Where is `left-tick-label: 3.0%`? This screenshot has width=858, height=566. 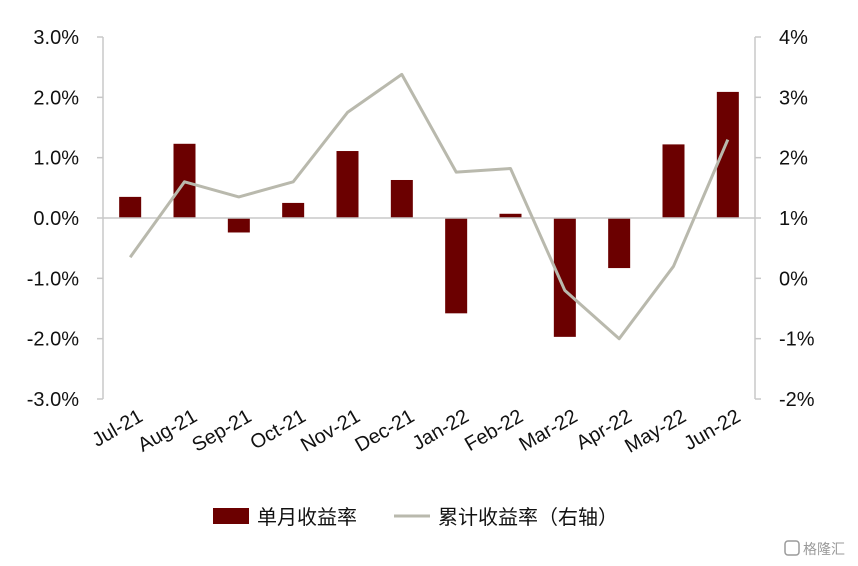 left-tick-label: 3.0% is located at coordinates (56, 38).